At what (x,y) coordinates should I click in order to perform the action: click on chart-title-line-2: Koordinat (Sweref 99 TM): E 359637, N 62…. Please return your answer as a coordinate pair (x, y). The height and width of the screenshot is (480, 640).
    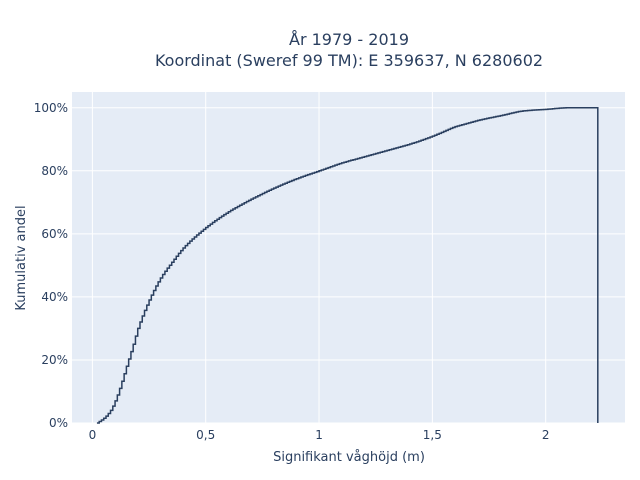
    Looking at the image, I should click on (349, 60).